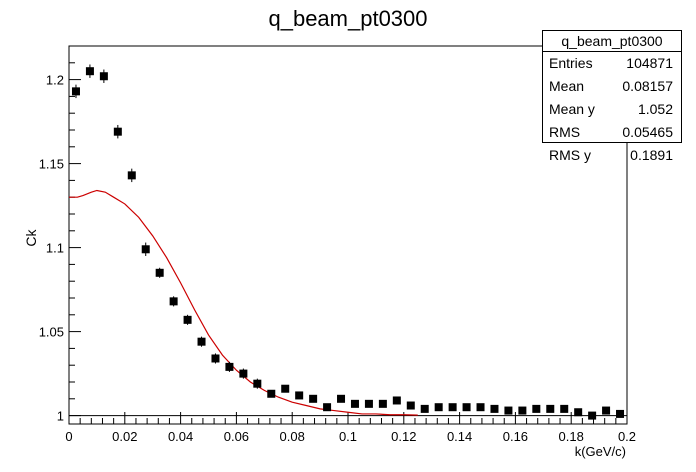  Describe the element at coordinates (292, 436) in the screenshot. I see `x-tick-label: 0.08` at that location.